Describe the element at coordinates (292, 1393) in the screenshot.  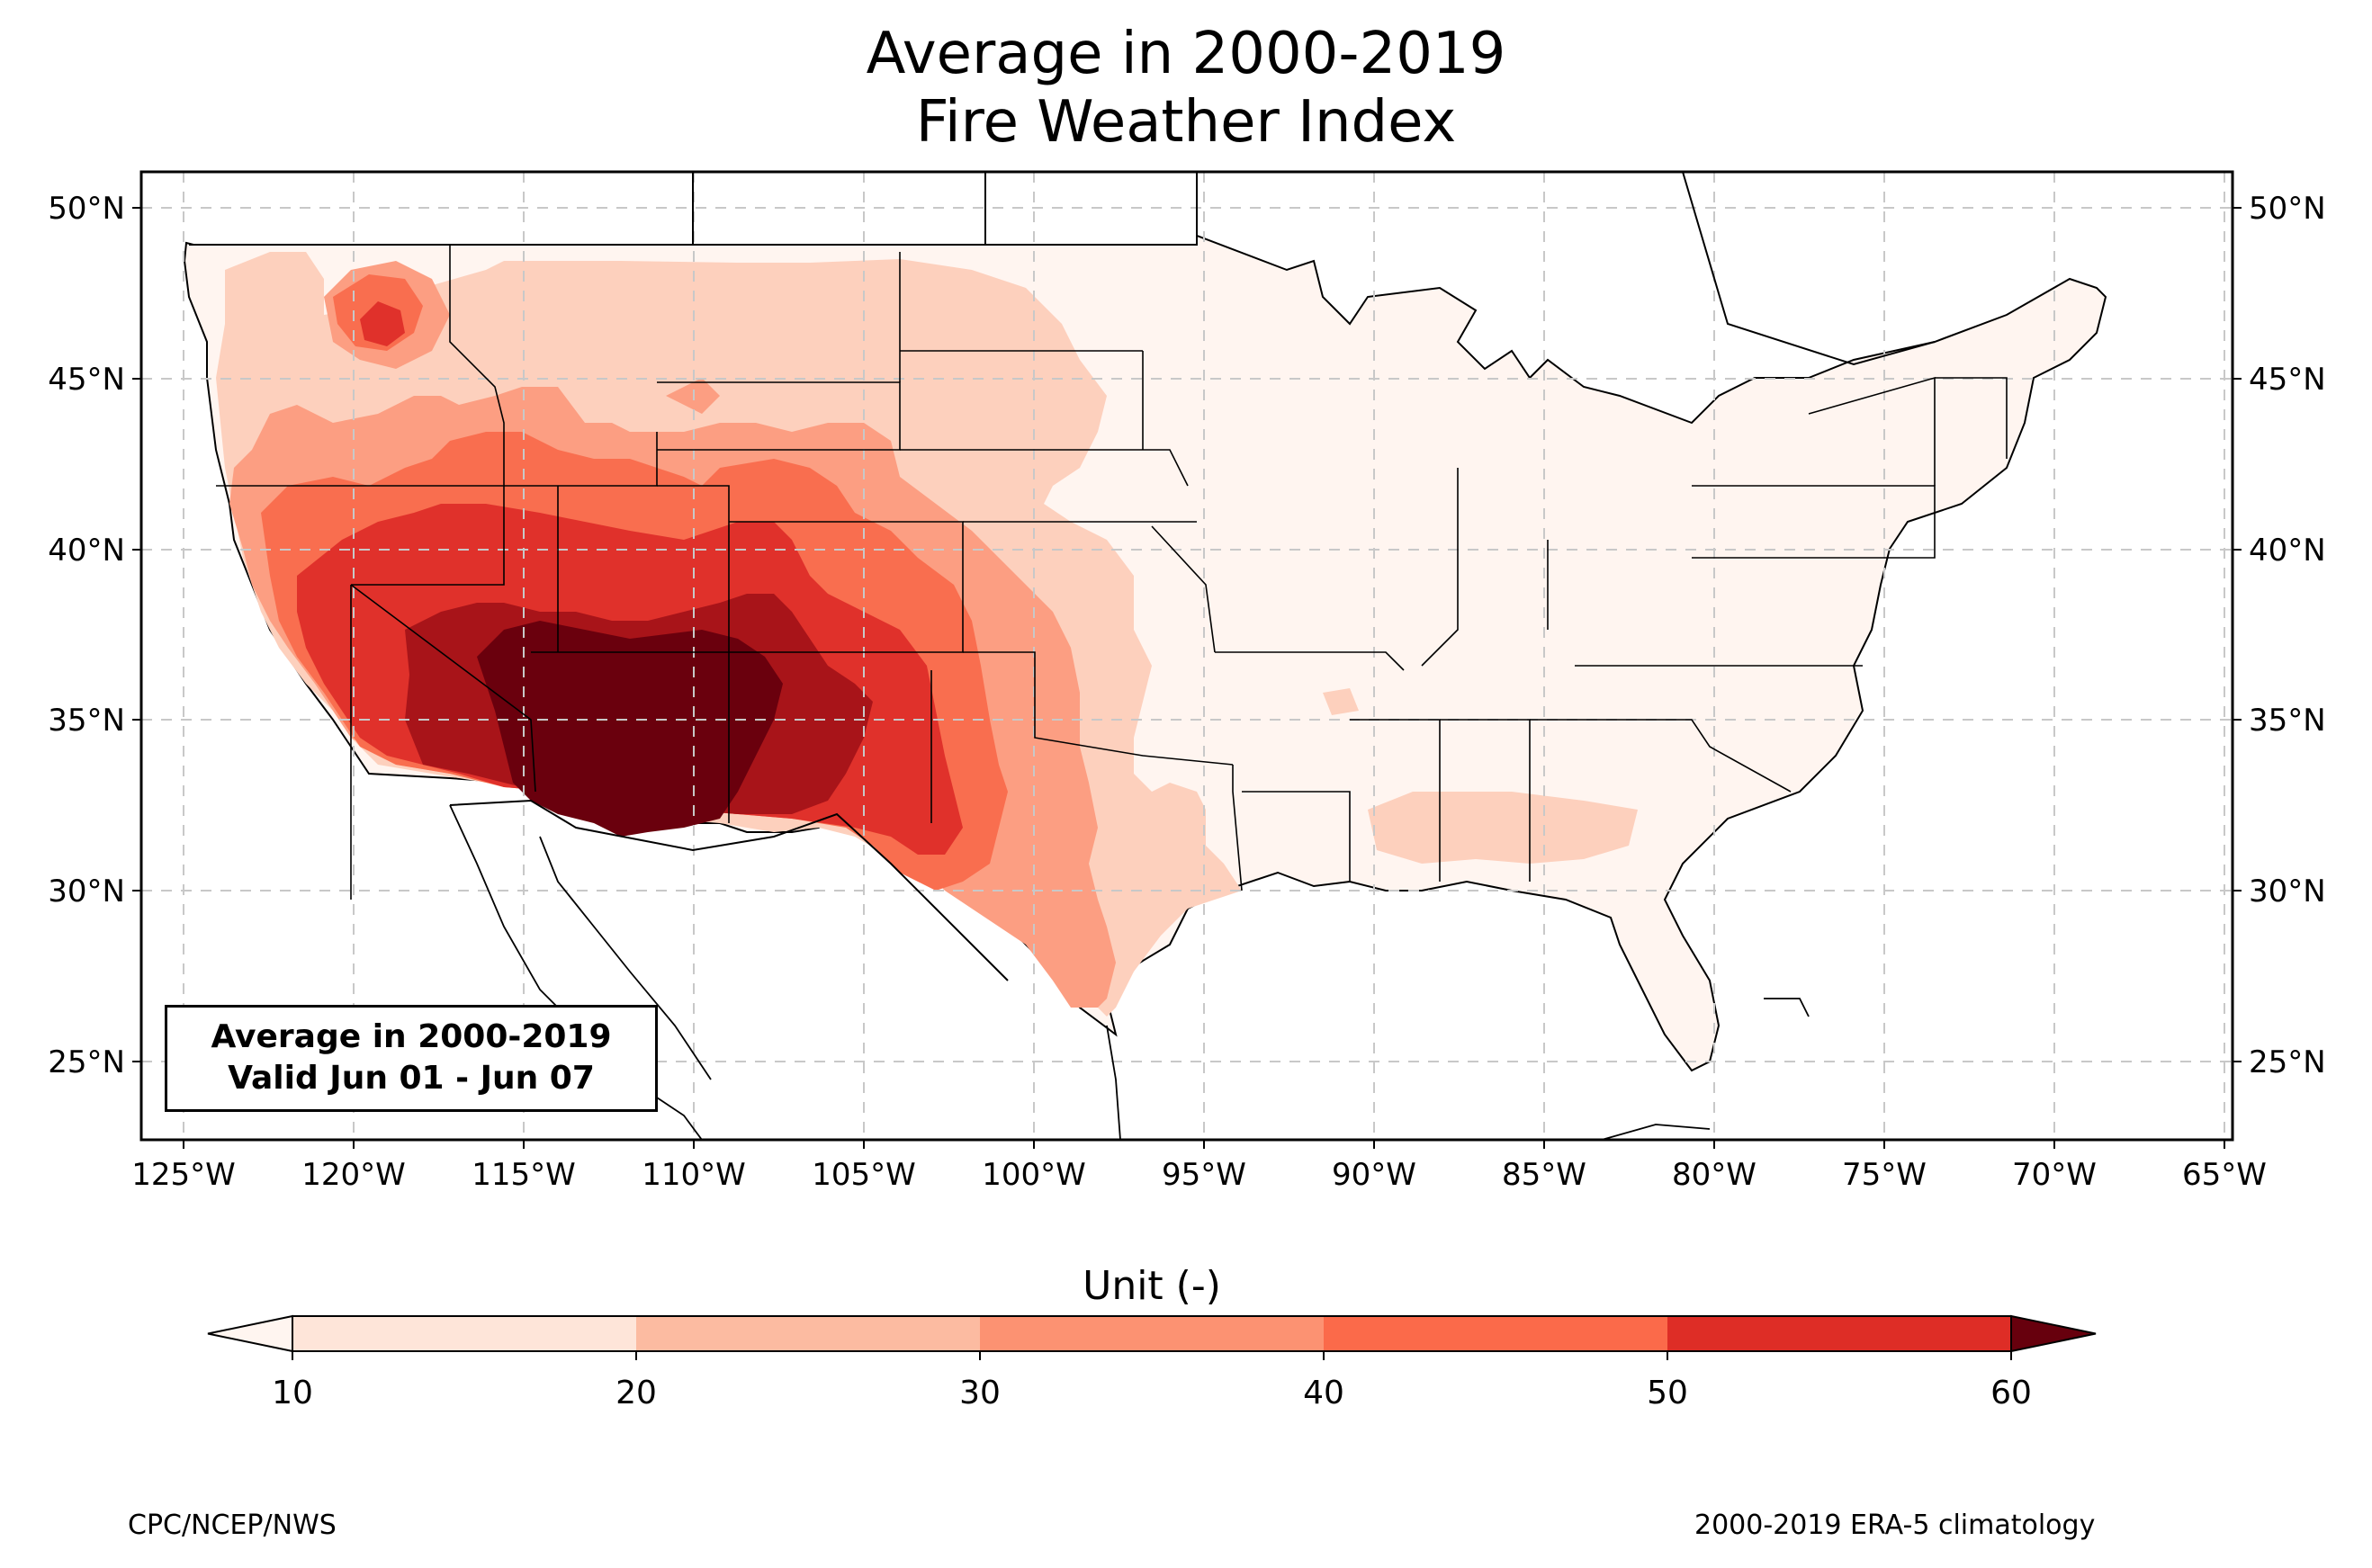
I see `colorbar-tick-label: 10` at that location.